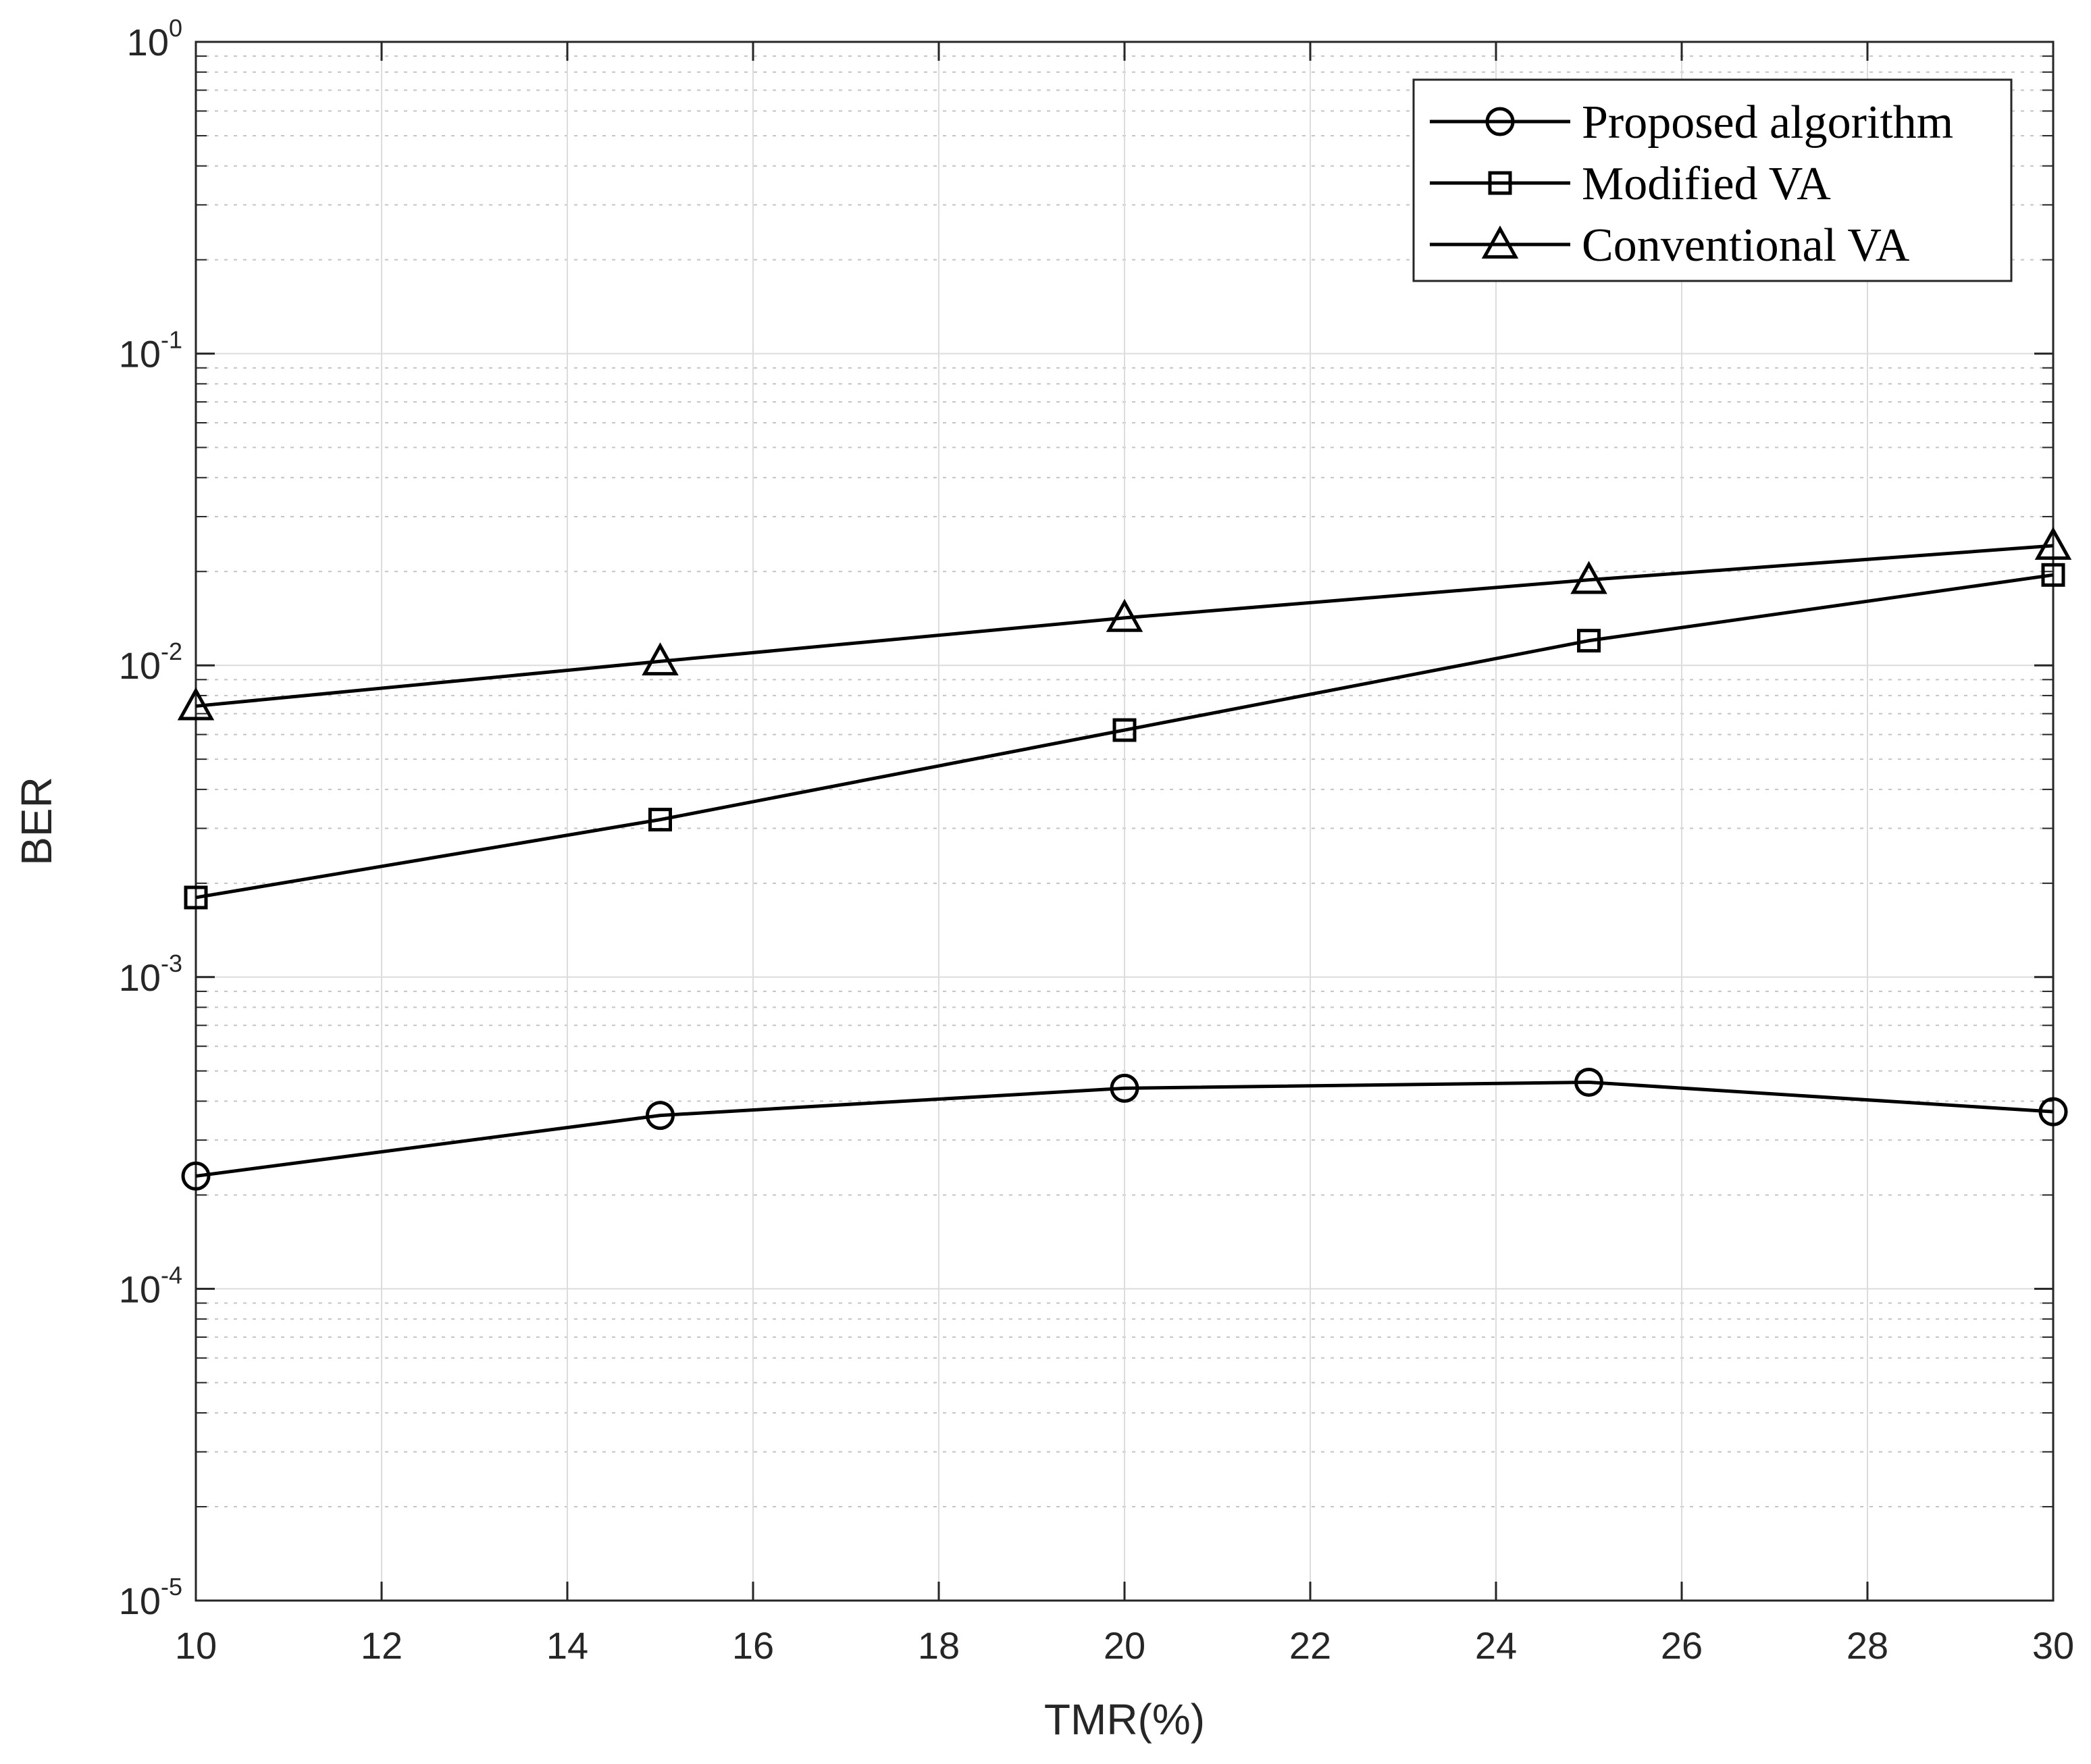 This screenshot has height=1764, width=2091. I want to click on x-tick-labels: 10 12 14 16 18 20 22 24 26 28 30, so click(1124, 1645).